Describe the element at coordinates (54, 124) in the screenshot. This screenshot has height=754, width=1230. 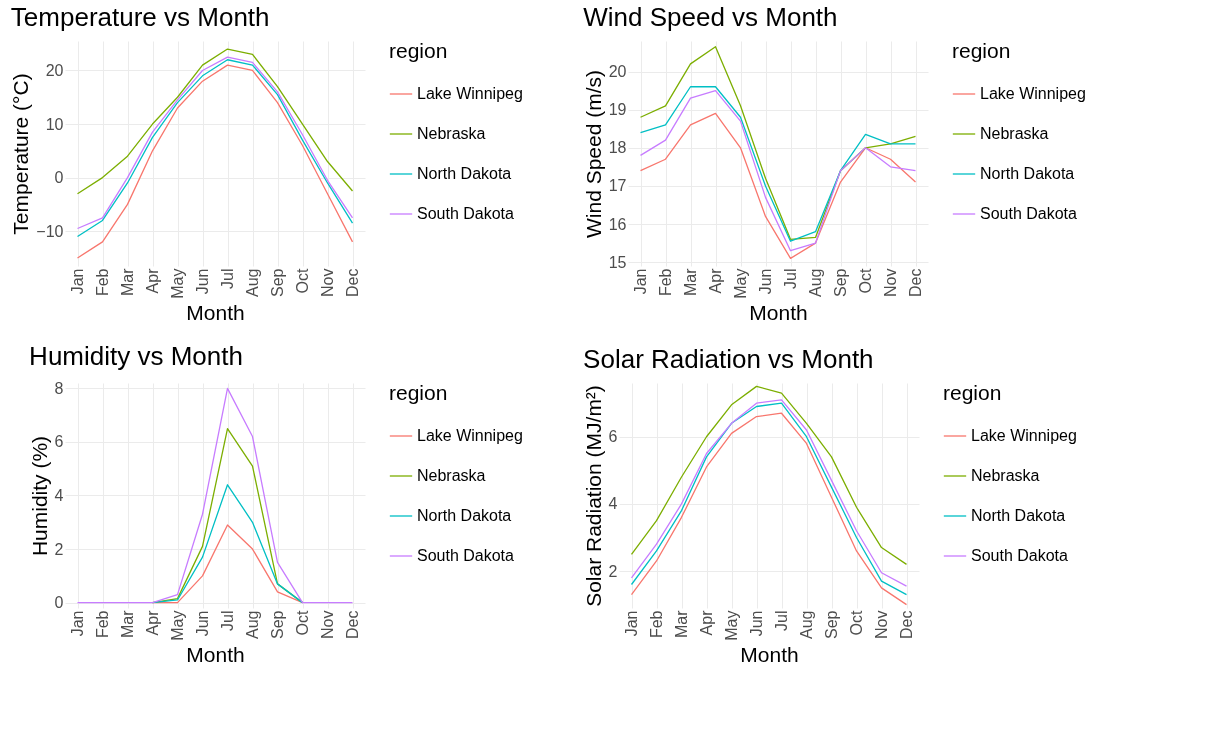
I see `y-tick-label: 10` at that location.